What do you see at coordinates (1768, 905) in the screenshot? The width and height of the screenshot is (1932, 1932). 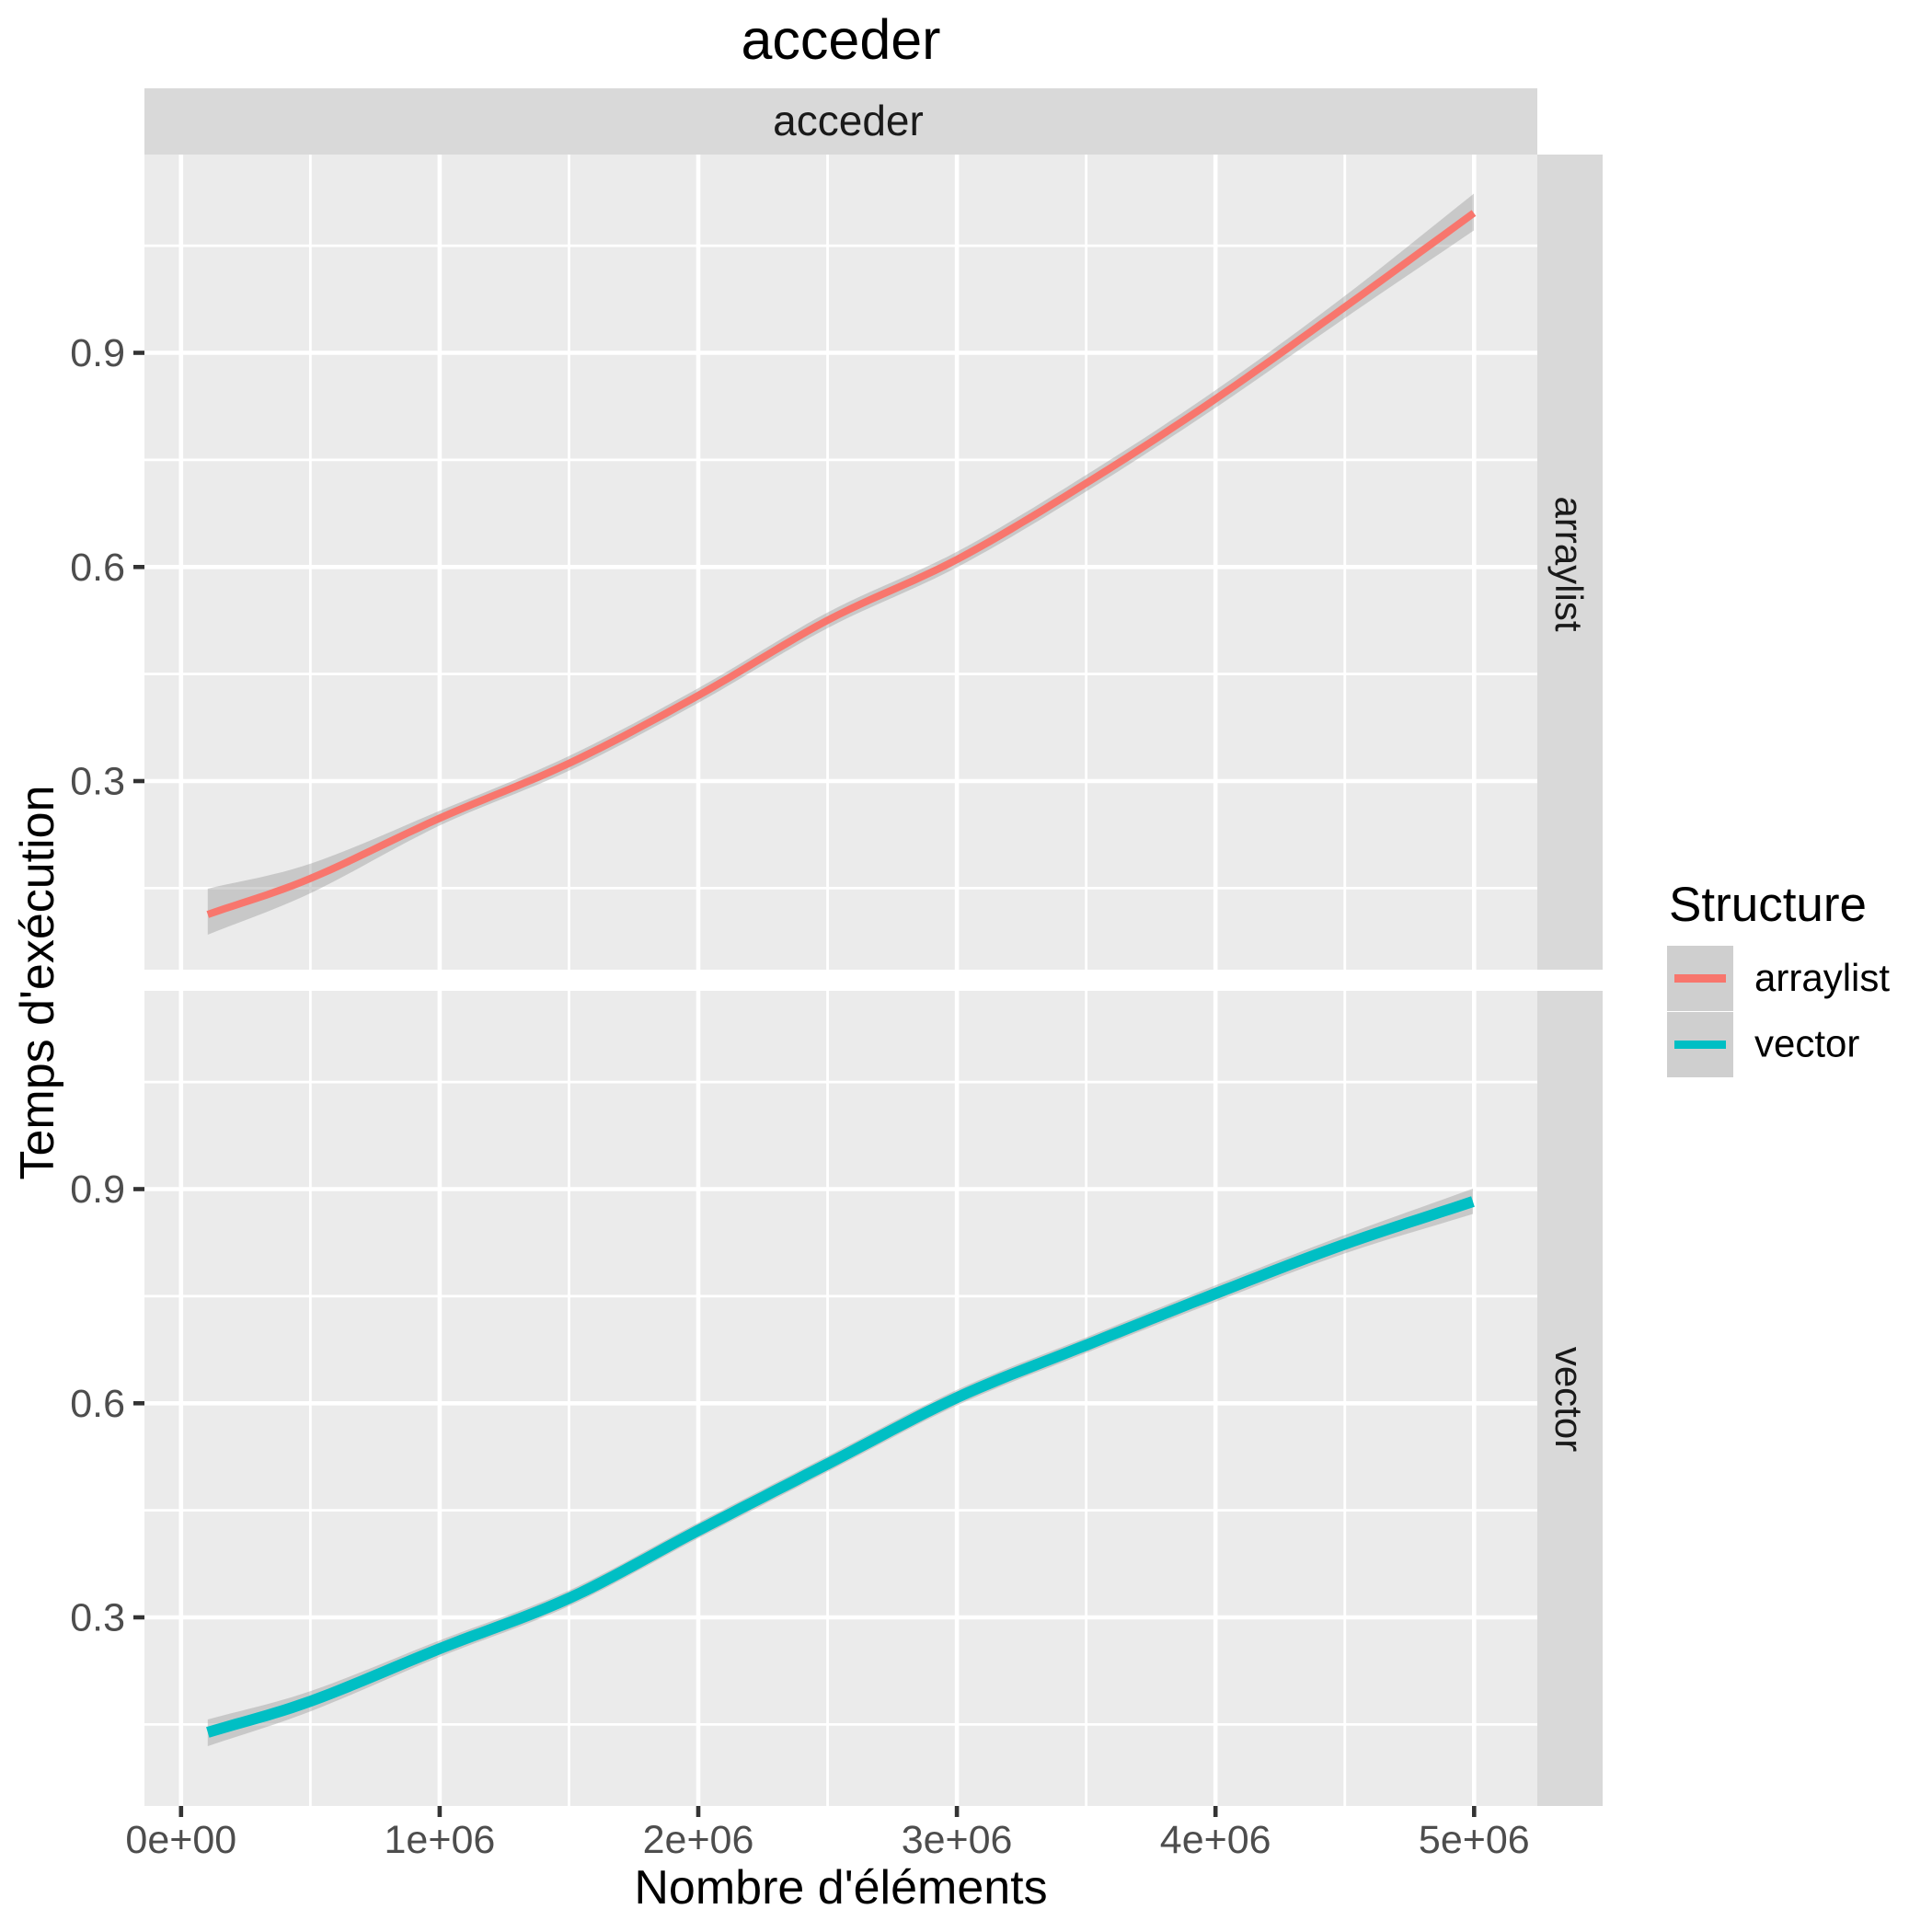 I see `svg-text: Structure` at bounding box center [1768, 905].